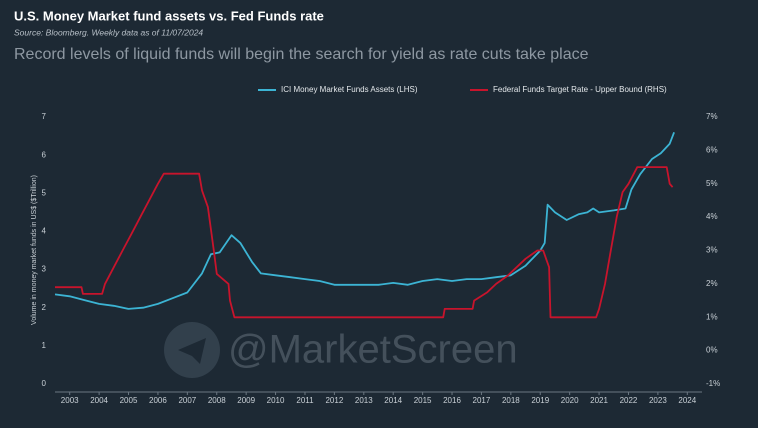  I want to click on x-tick-label: 2023, so click(658, 400).